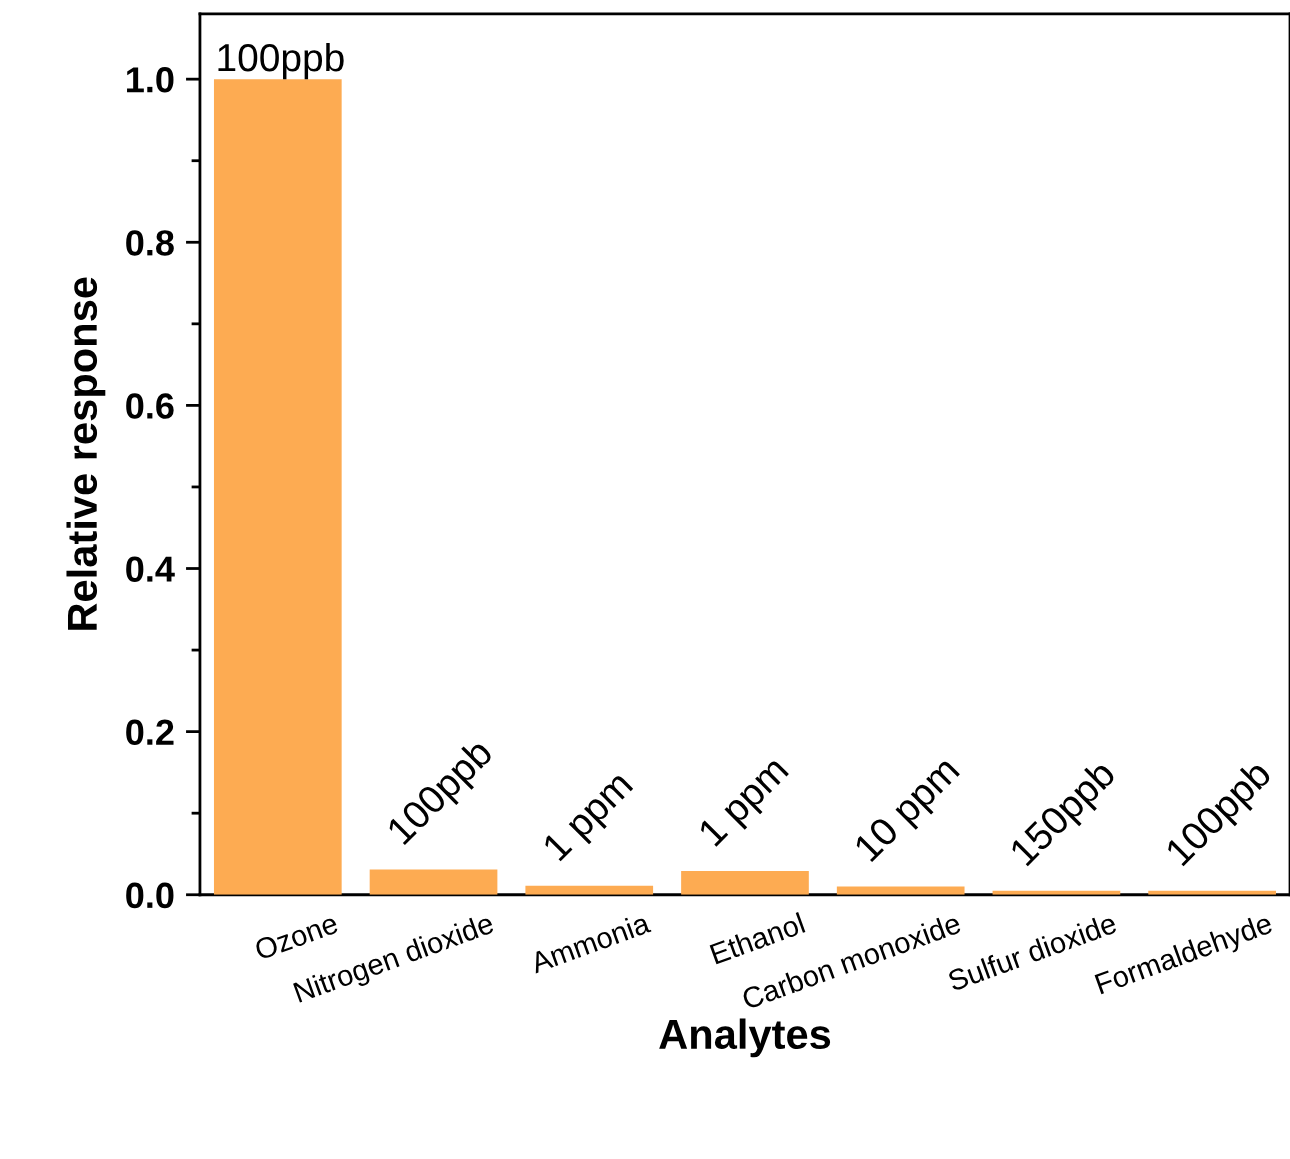  I want to click on y-tick-label: 0.2, so click(150, 732).